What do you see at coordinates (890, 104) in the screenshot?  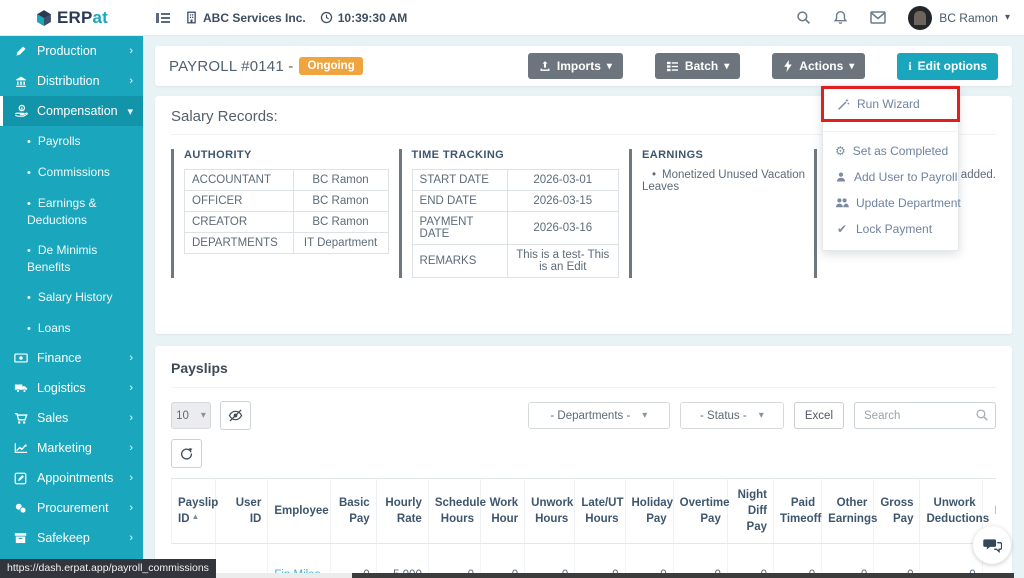 I see `menu-item-run-wizard: Run Wizard` at bounding box center [890, 104].